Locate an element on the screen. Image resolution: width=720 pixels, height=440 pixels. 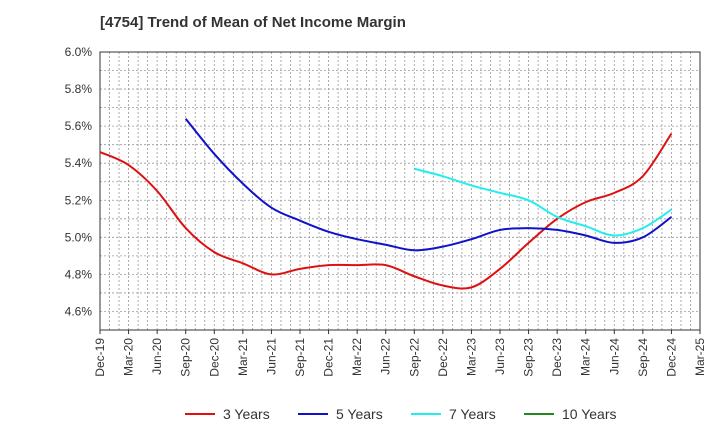
x-tick-label: Sep-24 is located at coordinates (643, 357).